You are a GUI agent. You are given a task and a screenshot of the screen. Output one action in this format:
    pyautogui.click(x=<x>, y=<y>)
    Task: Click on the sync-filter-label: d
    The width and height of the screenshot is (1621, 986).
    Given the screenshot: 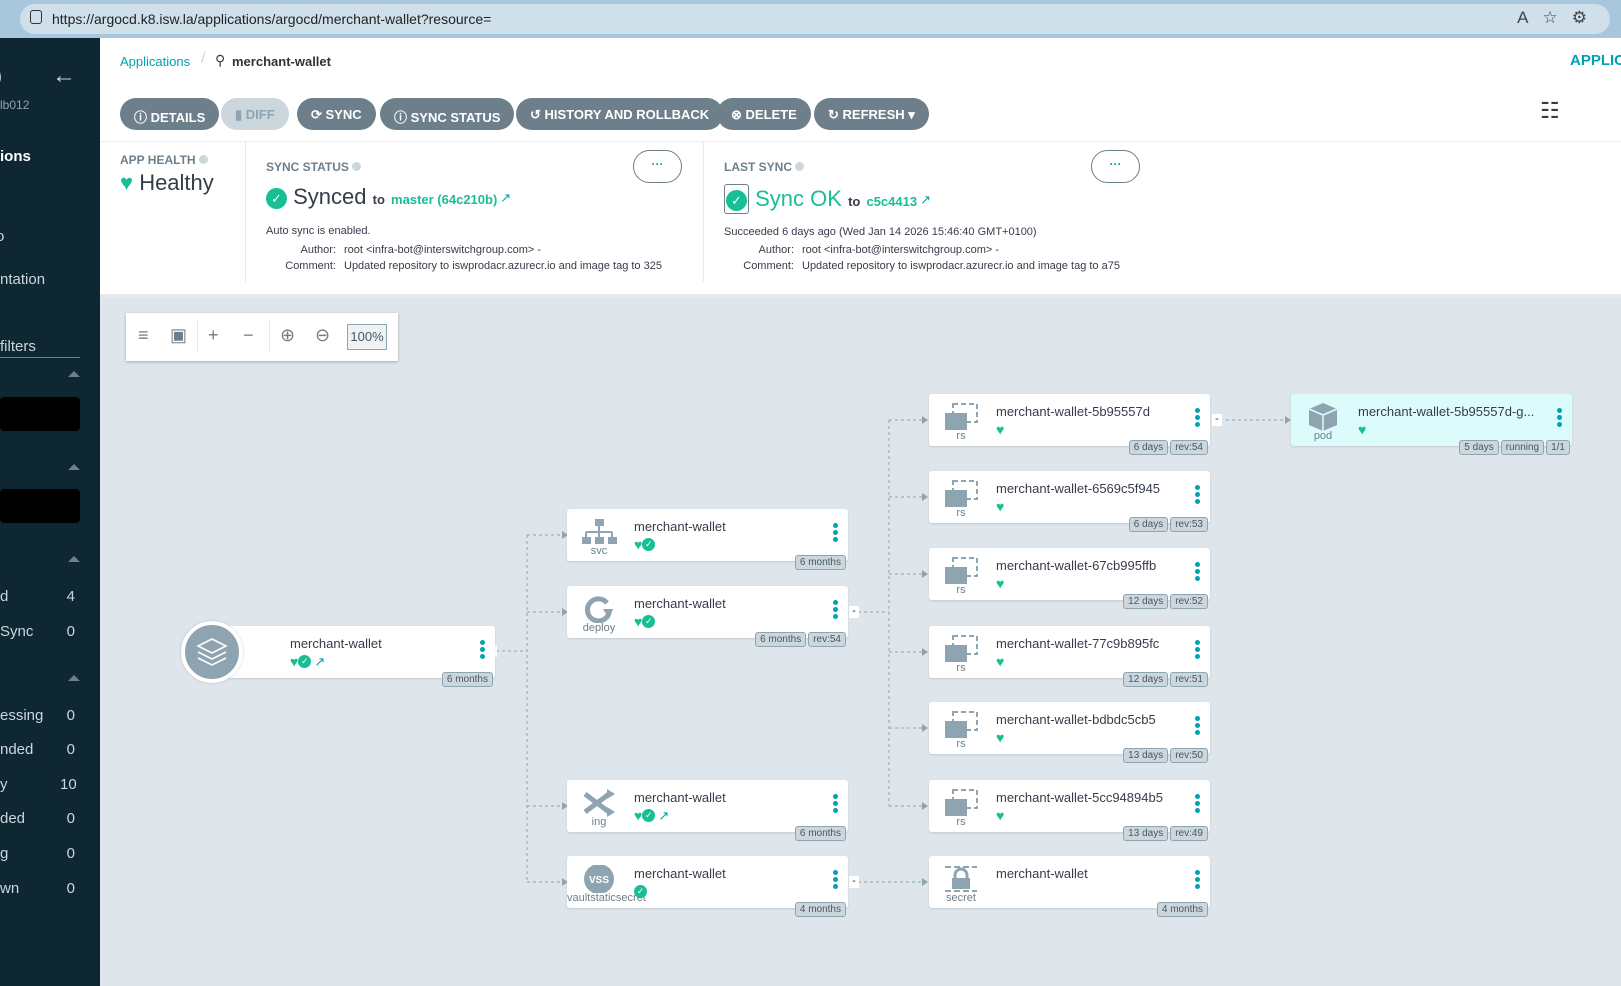 What is the action you would take?
    pyautogui.click(x=4, y=596)
    